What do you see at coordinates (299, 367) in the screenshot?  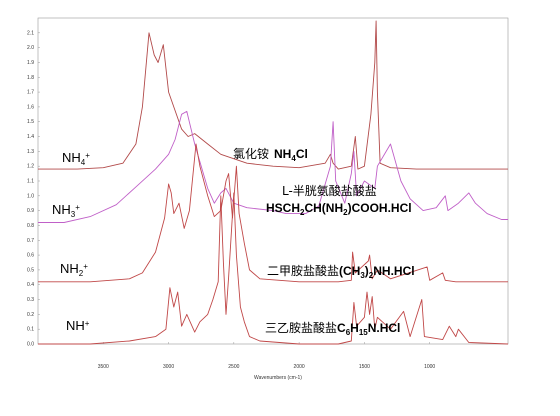 I see `x-tick-label: 2000` at bounding box center [299, 367].